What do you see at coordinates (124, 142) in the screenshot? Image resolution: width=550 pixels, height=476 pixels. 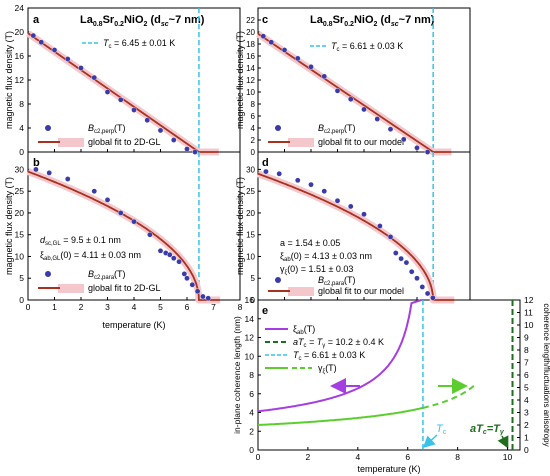 I see `panel-a-legend-fit-label: global fit to 2D-GL` at bounding box center [124, 142].